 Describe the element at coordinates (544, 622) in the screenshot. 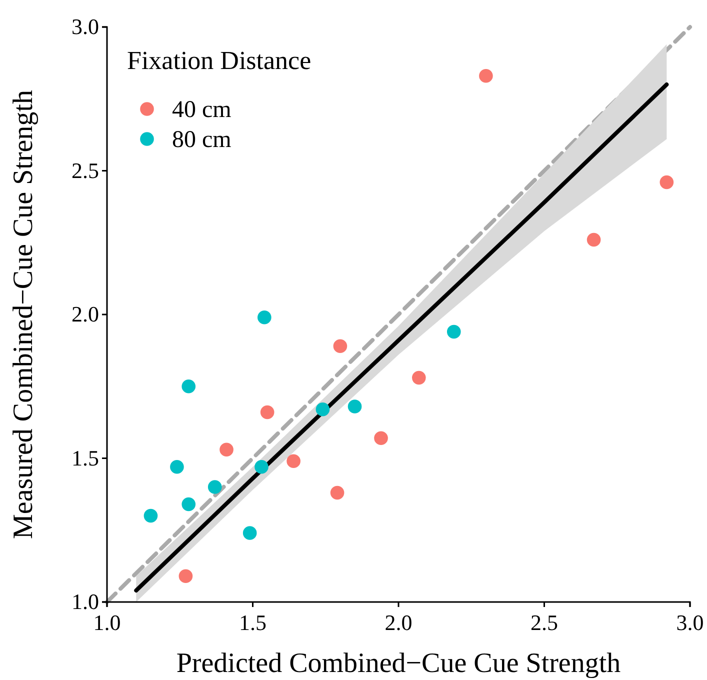

I see `x-tick-label: 2.5` at that location.